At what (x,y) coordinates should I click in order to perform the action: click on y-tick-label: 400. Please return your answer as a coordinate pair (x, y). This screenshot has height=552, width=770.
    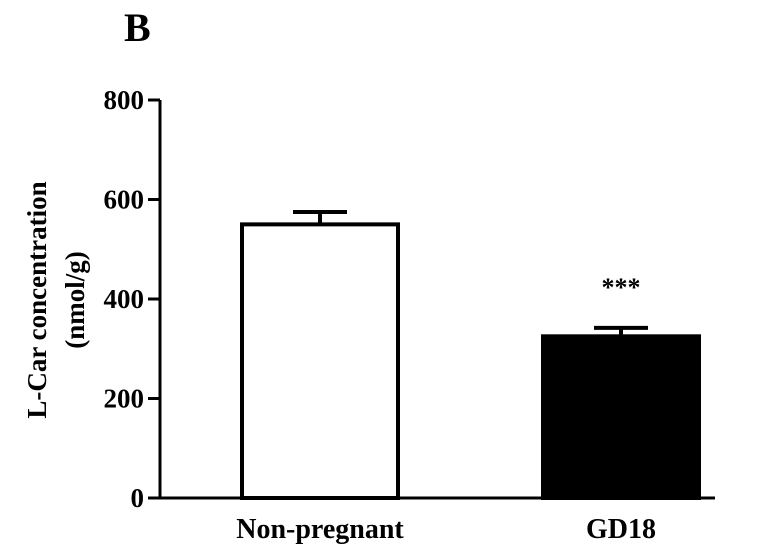
    Looking at the image, I should click on (124, 299).